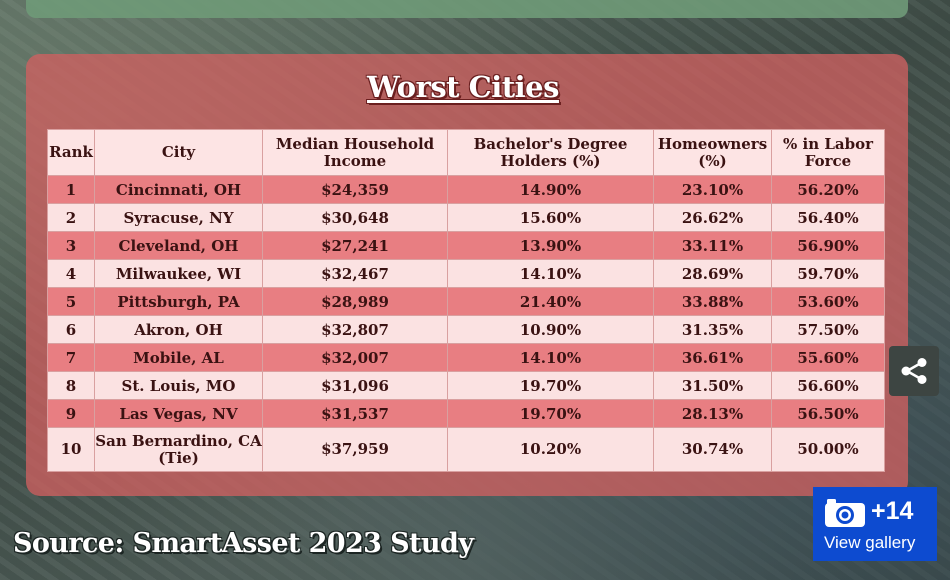 This screenshot has width=950, height=580. Describe the element at coordinates (355, 449) in the screenshot. I see `cell-income: $37,959` at that location.